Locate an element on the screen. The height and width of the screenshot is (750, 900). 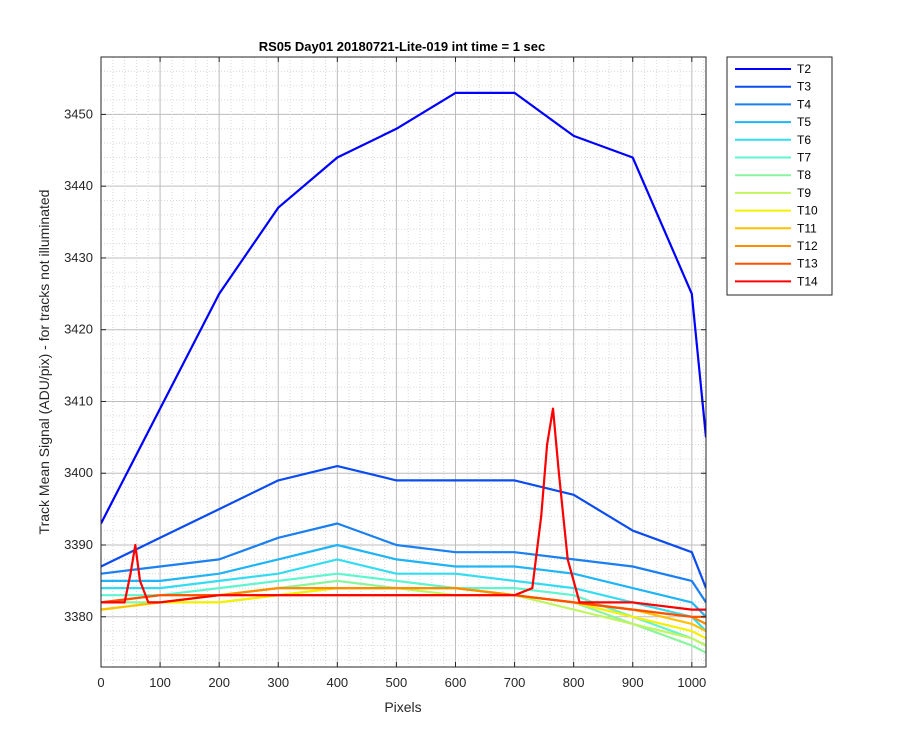
x-tick-label: 900 is located at coordinates (633, 682).